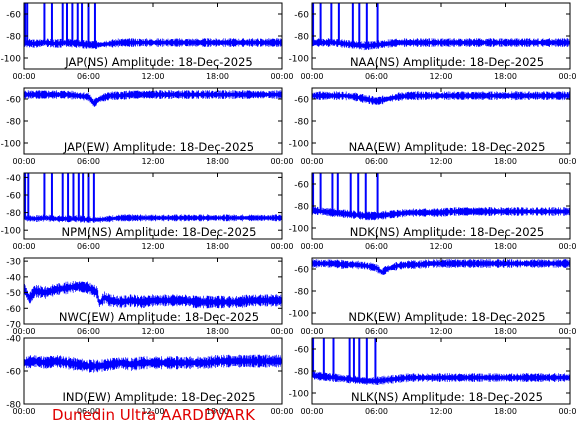 Image resolution: width=576 pixels, height=432 pixels. Describe the element at coordinates (13, 294) in the screenshot. I see `y-tick-label: -50` at that location.